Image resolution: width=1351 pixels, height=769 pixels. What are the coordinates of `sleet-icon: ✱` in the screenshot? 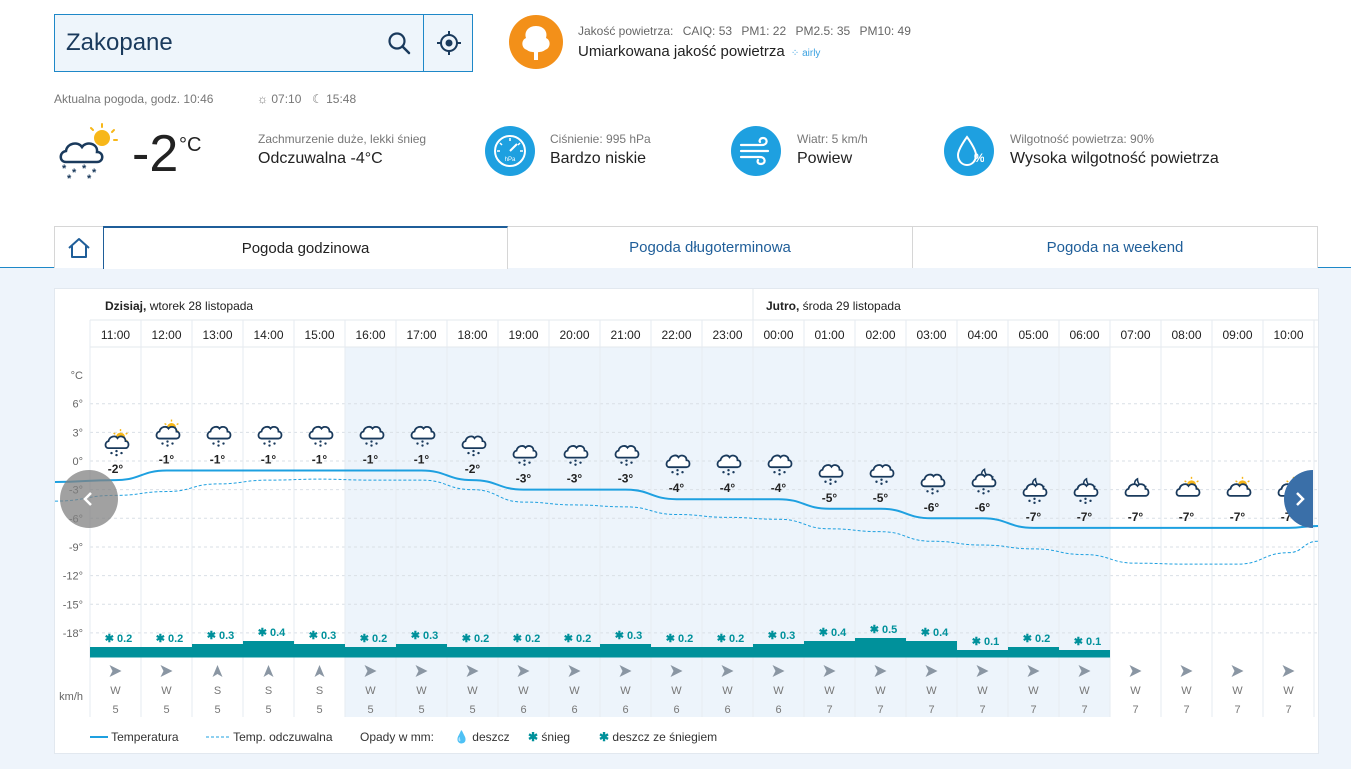 It's located at (604, 737).